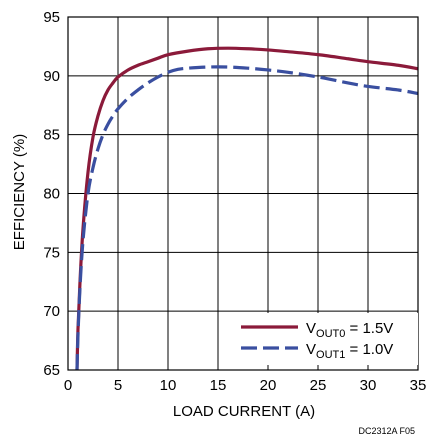 Image resolution: width=429 pixels, height=437 pixels. I want to click on x-tick-label: 30, so click(368, 385).